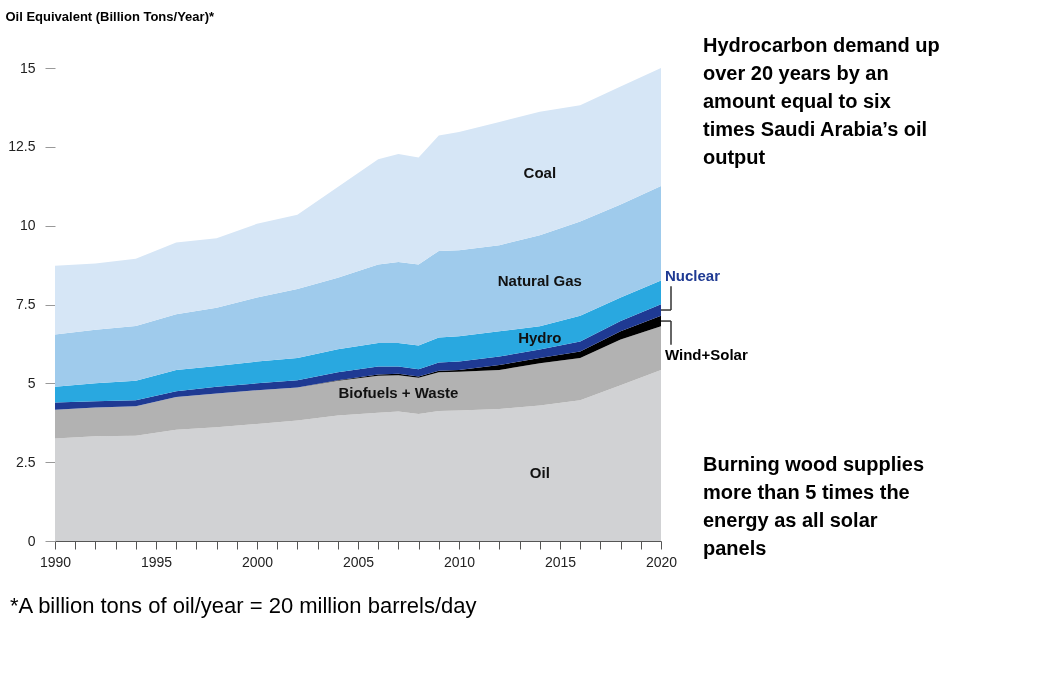 The image size is (1054, 696). I want to click on y-tick-label: 10, so click(27, 225).